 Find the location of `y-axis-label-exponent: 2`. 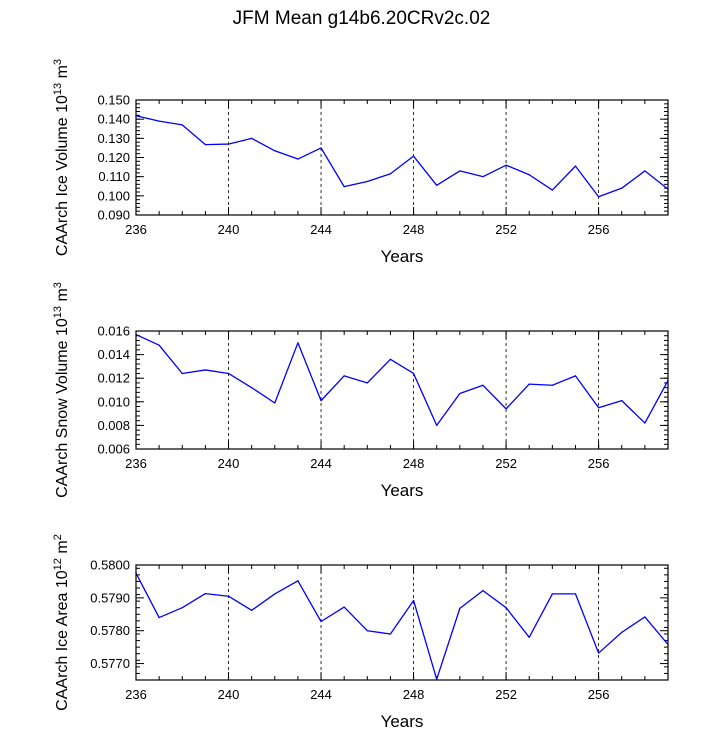

y-axis-label-exponent: 2 is located at coordinates (58, 537).